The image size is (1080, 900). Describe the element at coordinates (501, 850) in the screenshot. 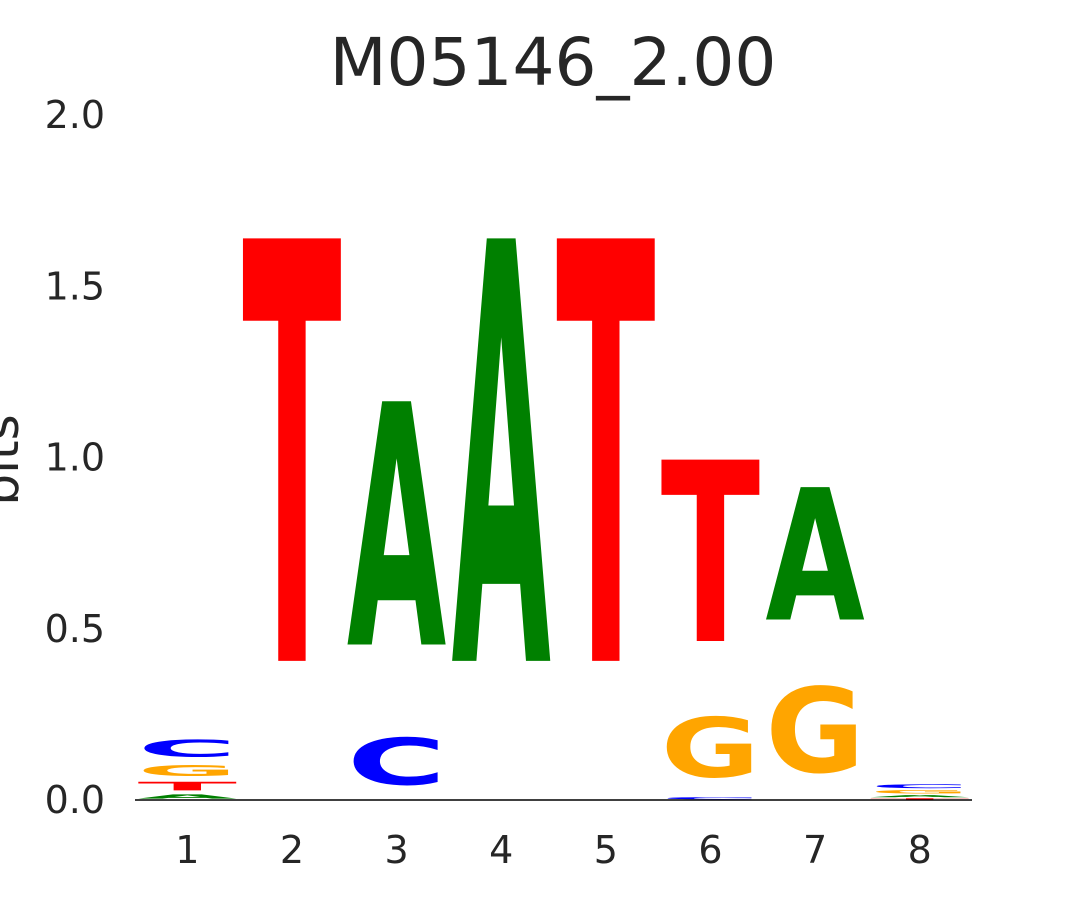

I see `x-tick-label: 4` at that location.